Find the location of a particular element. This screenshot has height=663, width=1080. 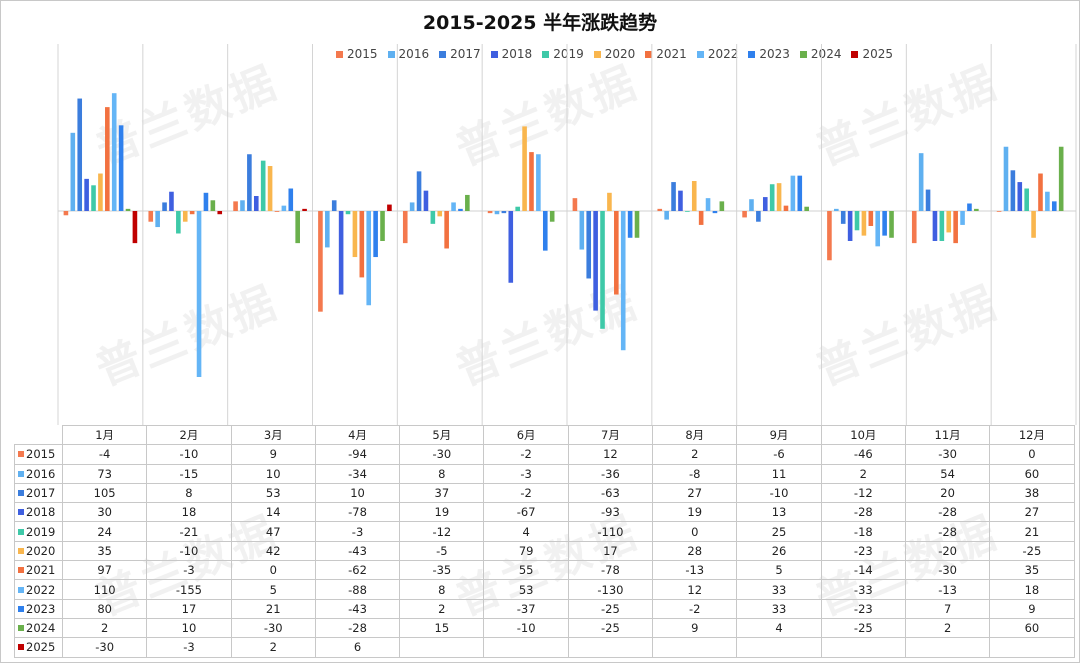

bar-2021-4月 is located at coordinates (362, 244).